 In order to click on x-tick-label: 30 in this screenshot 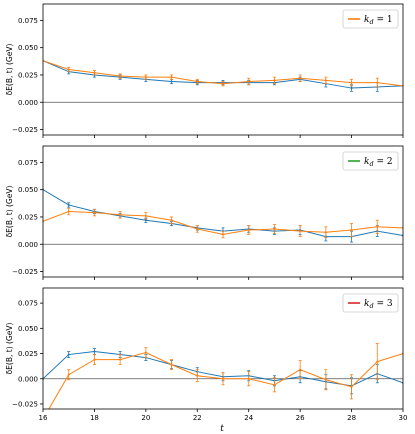, I will do `click(403, 418)`.